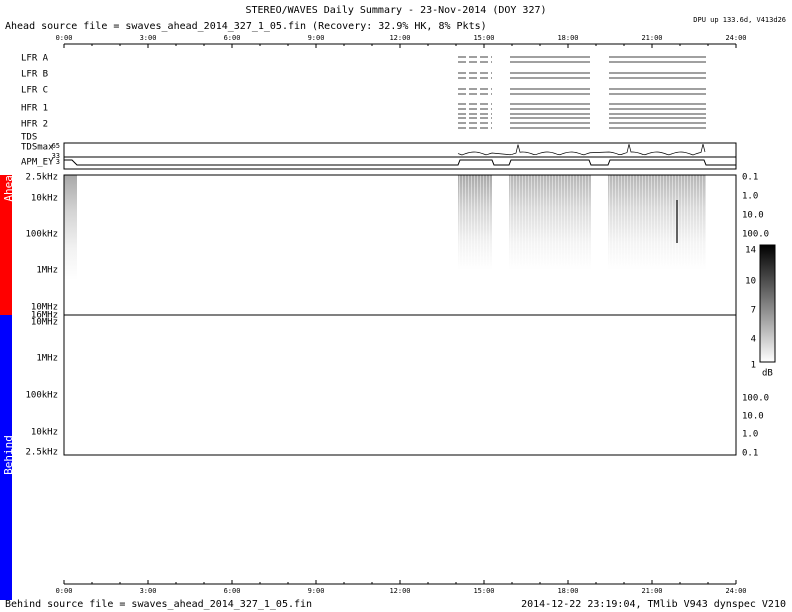 The image size is (792, 612). What do you see at coordinates (34, 125) in the screenshot?
I see `row-label: HFR 2` at bounding box center [34, 125].